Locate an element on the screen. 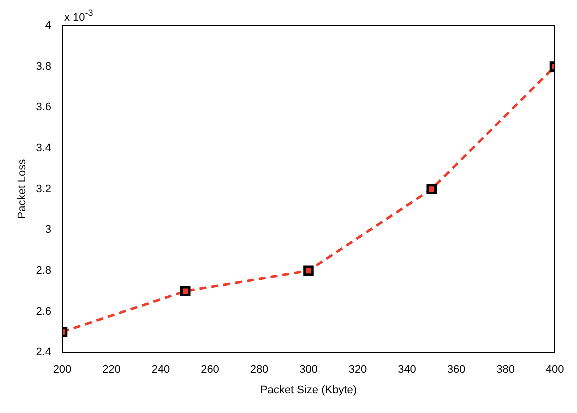  y-tick-label: 3.2 is located at coordinates (44, 189).